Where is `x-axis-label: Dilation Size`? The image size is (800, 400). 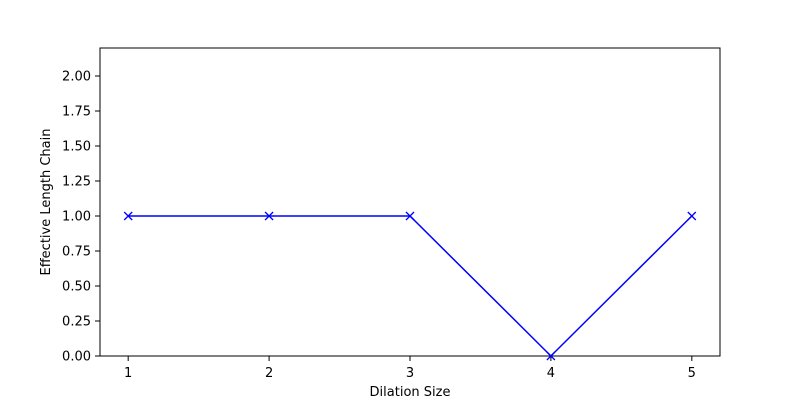 x-axis-label: Dilation Size is located at coordinates (410, 392).